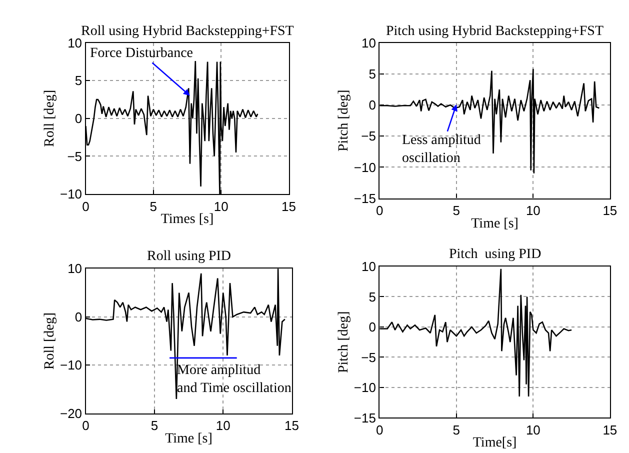 The height and width of the screenshot is (453, 629). What do you see at coordinates (495, 254) in the screenshot?
I see `chart-title: Pitch using PID` at bounding box center [495, 254].